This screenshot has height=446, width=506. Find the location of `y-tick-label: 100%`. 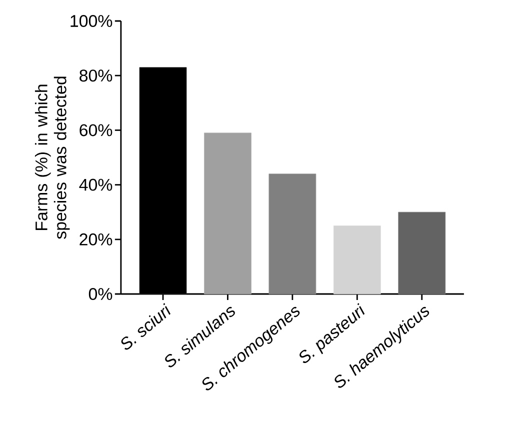

y-tick-label: 100% is located at coordinates (91, 21).